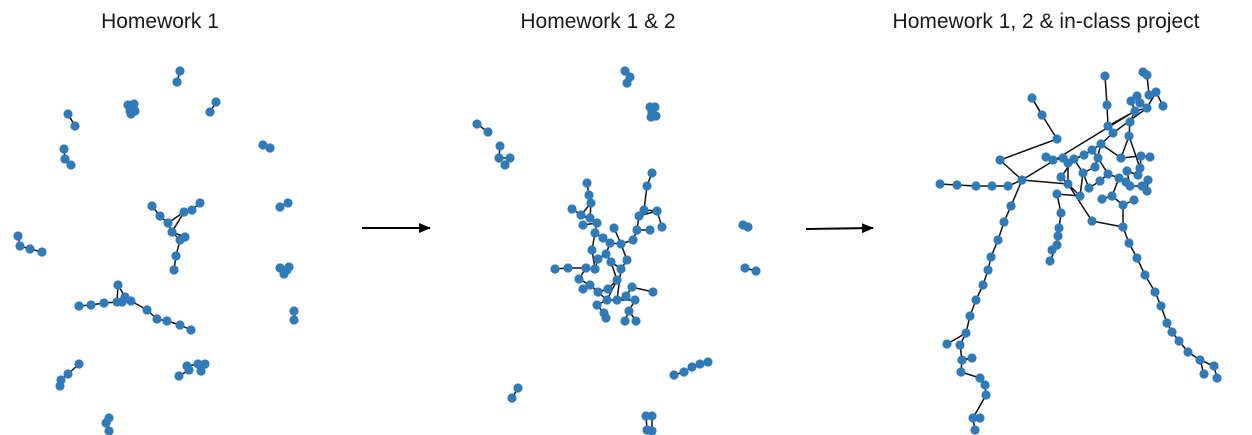 Image resolution: width=1252 pixels, height=435 pixels. What do you see at coordinates (598, 21) in the screenshot?
I see `panel-title-homework-1-2: Homework 1 & 2` at bounding box center [598, 21].